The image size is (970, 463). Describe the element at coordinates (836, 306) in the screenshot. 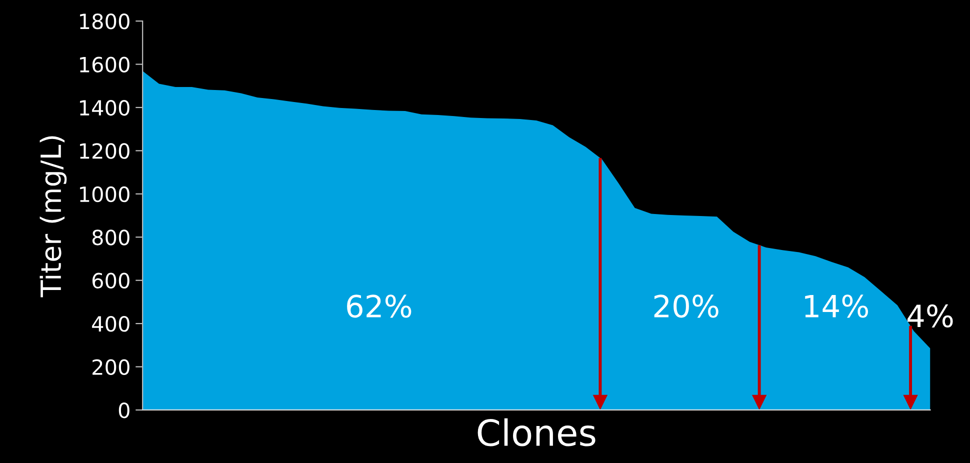

I see `annotation: 14%` at that location.